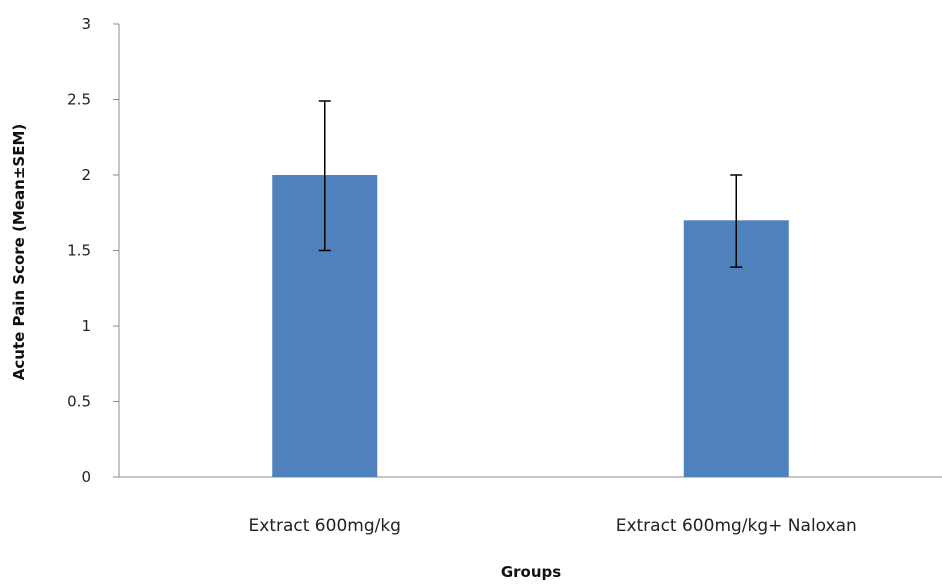 This screenshot has width=942, height=585. I want to click on y-tick-label: 2.5, so click(79, 100).